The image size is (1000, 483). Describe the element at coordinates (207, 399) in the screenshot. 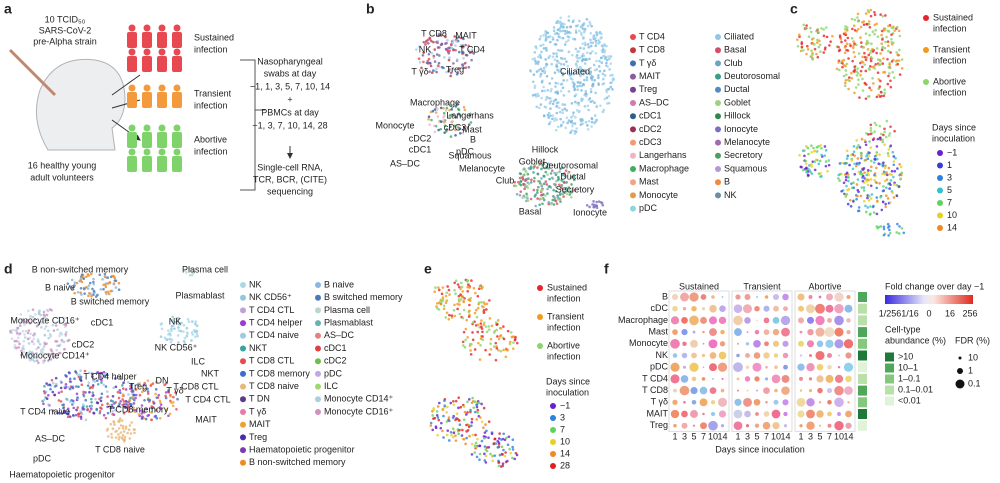

I see `cluster-label: T CD4 CTL` at that location.